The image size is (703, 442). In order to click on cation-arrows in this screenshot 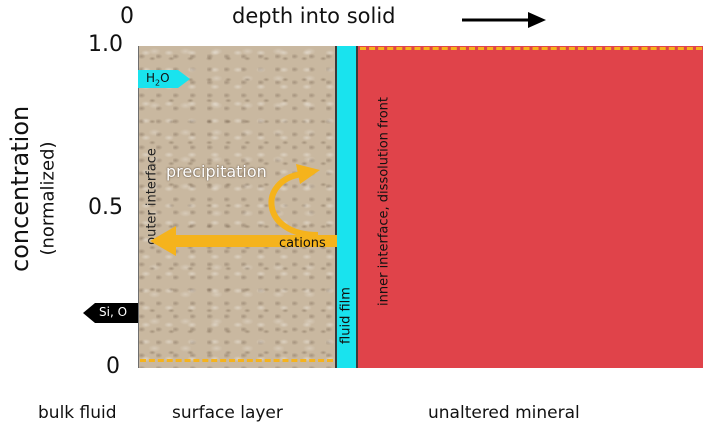, I will do `click(243, 210)`.